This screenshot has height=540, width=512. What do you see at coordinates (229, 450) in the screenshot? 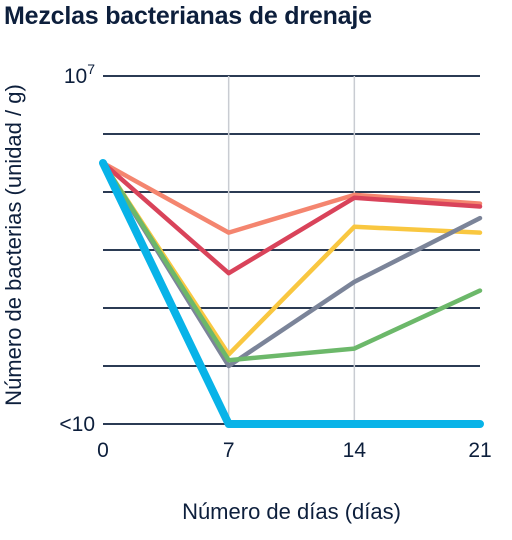
I see `x-tick-label-7: 7` at bounding box center [229, 450].